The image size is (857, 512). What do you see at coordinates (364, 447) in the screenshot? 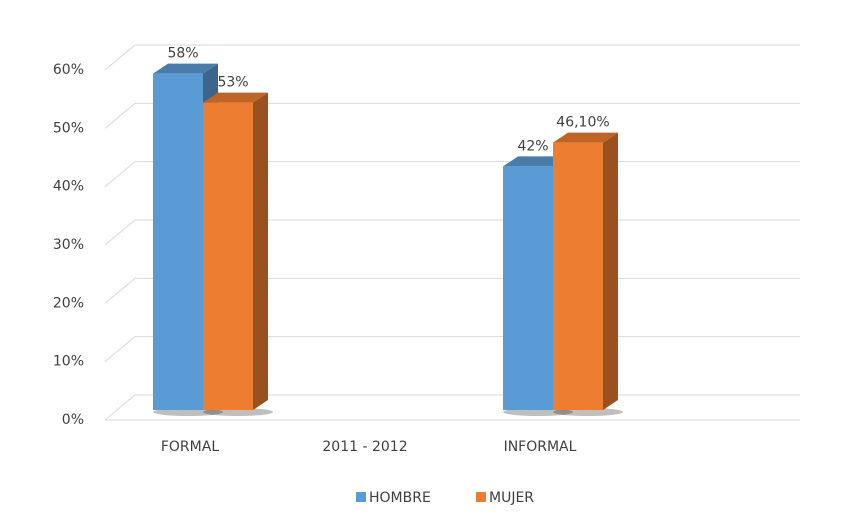
I see `x-tick-label: 2011 - 2012` at bounding box center [364, 447].